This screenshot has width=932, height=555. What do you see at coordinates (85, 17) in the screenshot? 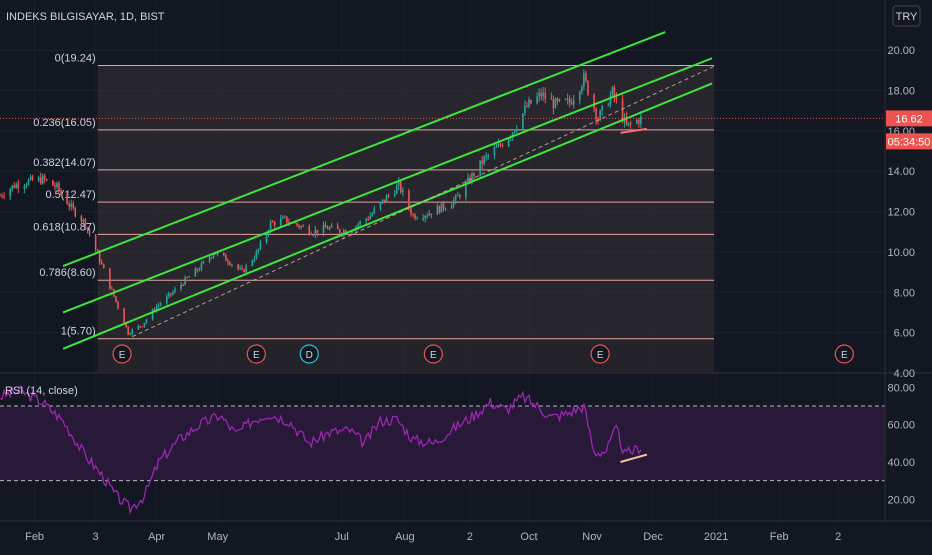
I see `symbol-title: INDEKS BILGISAYAR, 1D, BIST` at bounding box center [85, 17].